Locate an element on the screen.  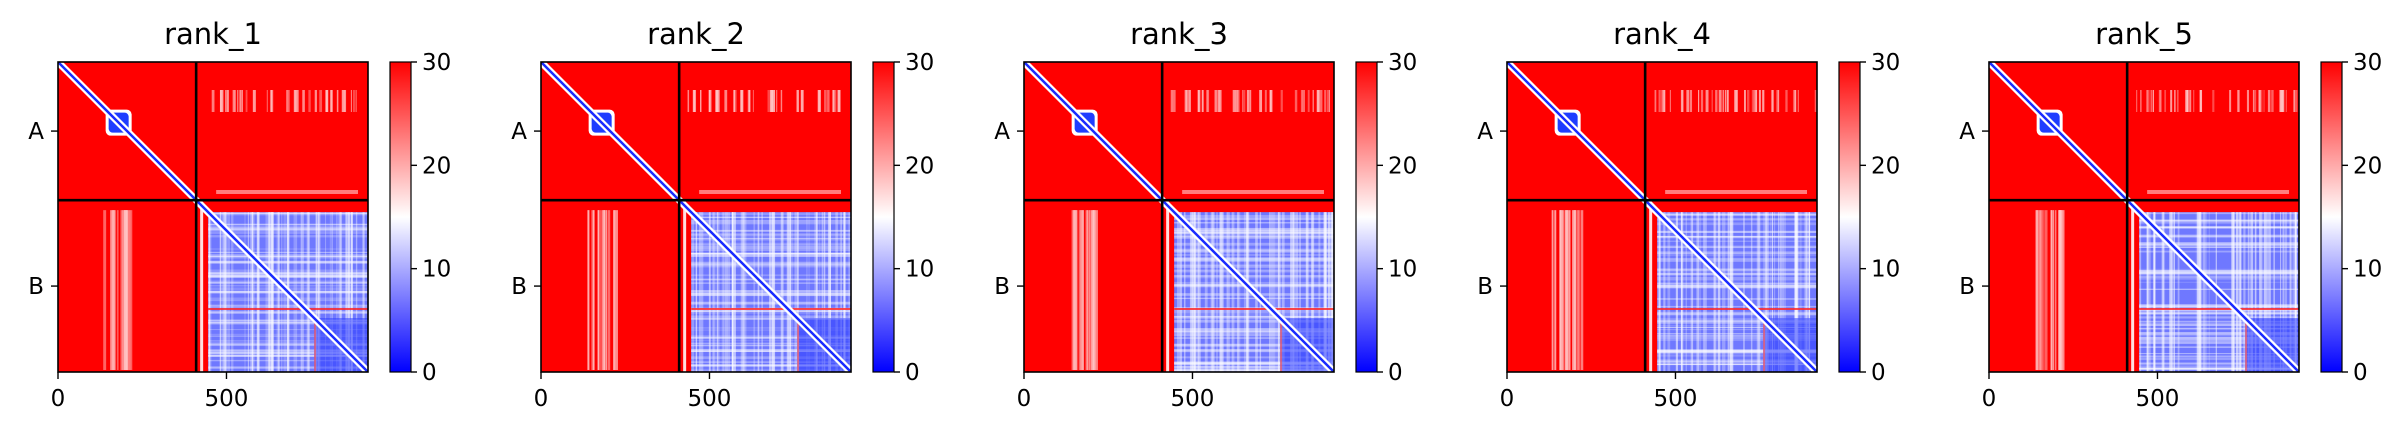
axes-frame is located at coordinates (696, 217).